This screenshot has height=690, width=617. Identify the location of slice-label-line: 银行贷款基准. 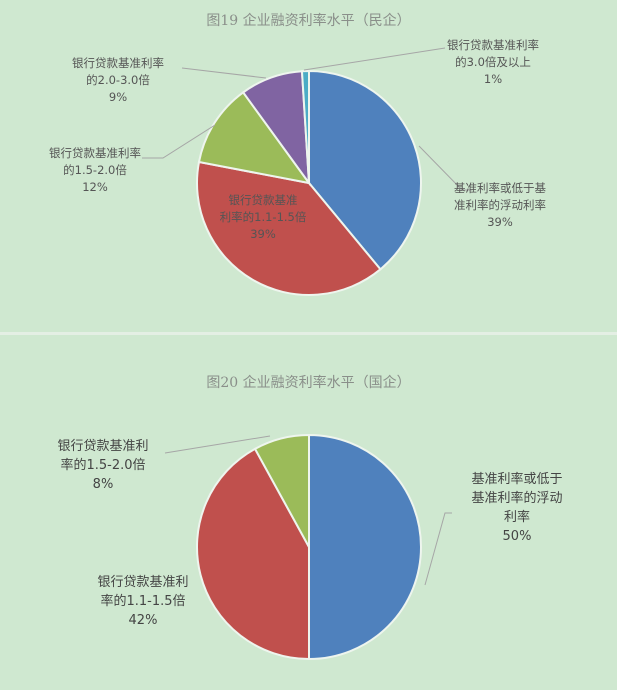
(263, 200).